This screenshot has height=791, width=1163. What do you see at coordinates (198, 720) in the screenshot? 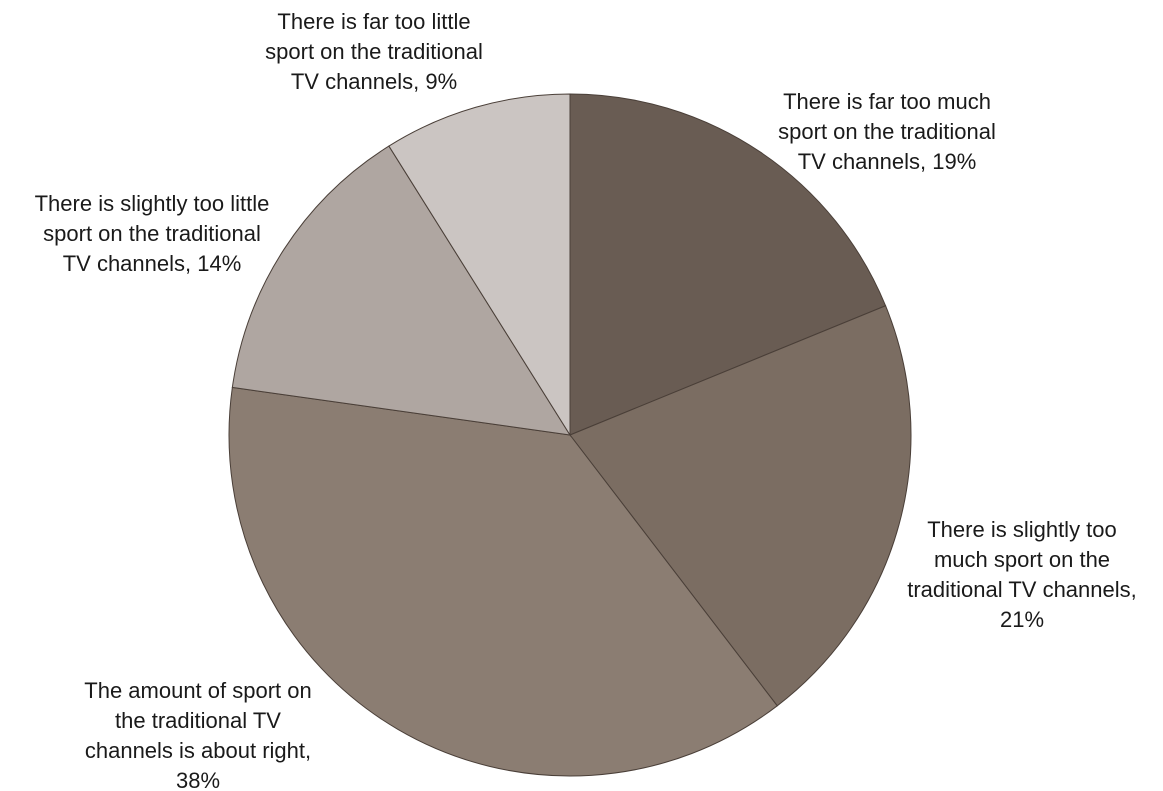
I see `pie-slice-label-line: the traditional TV` at bounding box center [198, 720].